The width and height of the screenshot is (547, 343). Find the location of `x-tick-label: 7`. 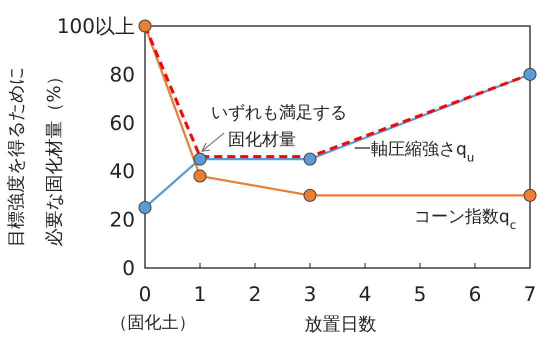

x-tick-label: 7 is located at coordinates (530, 294).